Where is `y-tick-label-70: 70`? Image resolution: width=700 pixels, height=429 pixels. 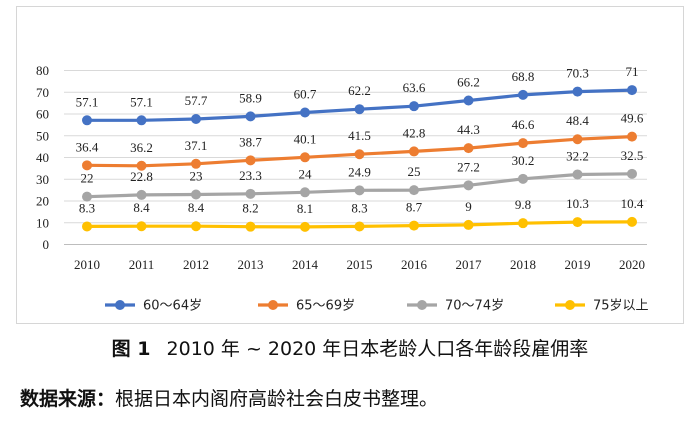 y-tick-label-70: 70 is located at coordinates (42, 92).